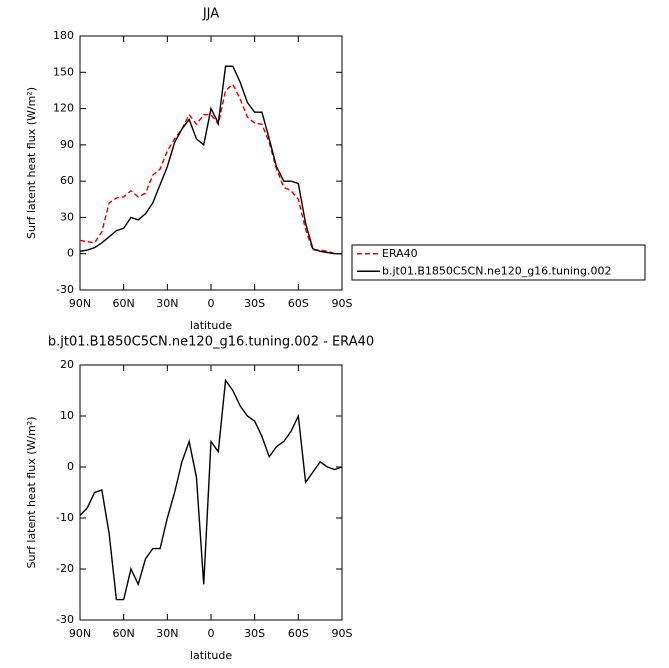 Image resolution: width=669 pixels, height=668 pixels. Describe the element at coordinates (67, 415) in the screenshot. I see `y-tick-label: 10` at that location.